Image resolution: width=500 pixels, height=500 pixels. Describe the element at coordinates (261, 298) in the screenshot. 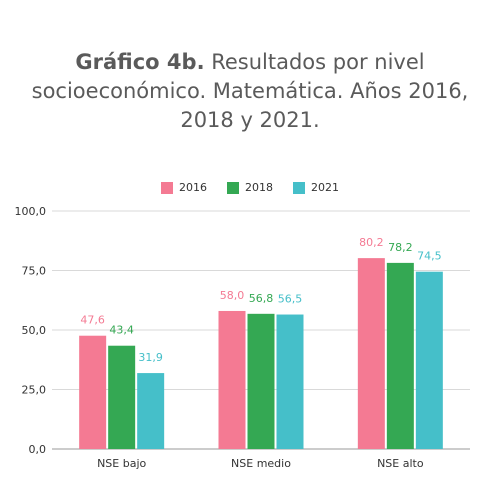

I see `data-label: 56,8` at that location.